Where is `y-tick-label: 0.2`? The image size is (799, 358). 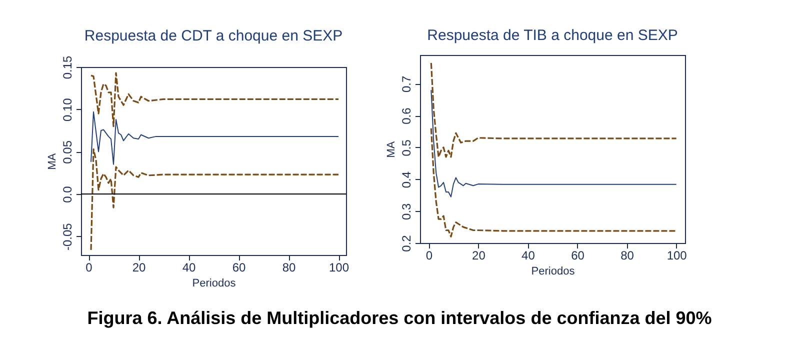 y-tick-label: 0.2 is located at coordinates (407, 243).